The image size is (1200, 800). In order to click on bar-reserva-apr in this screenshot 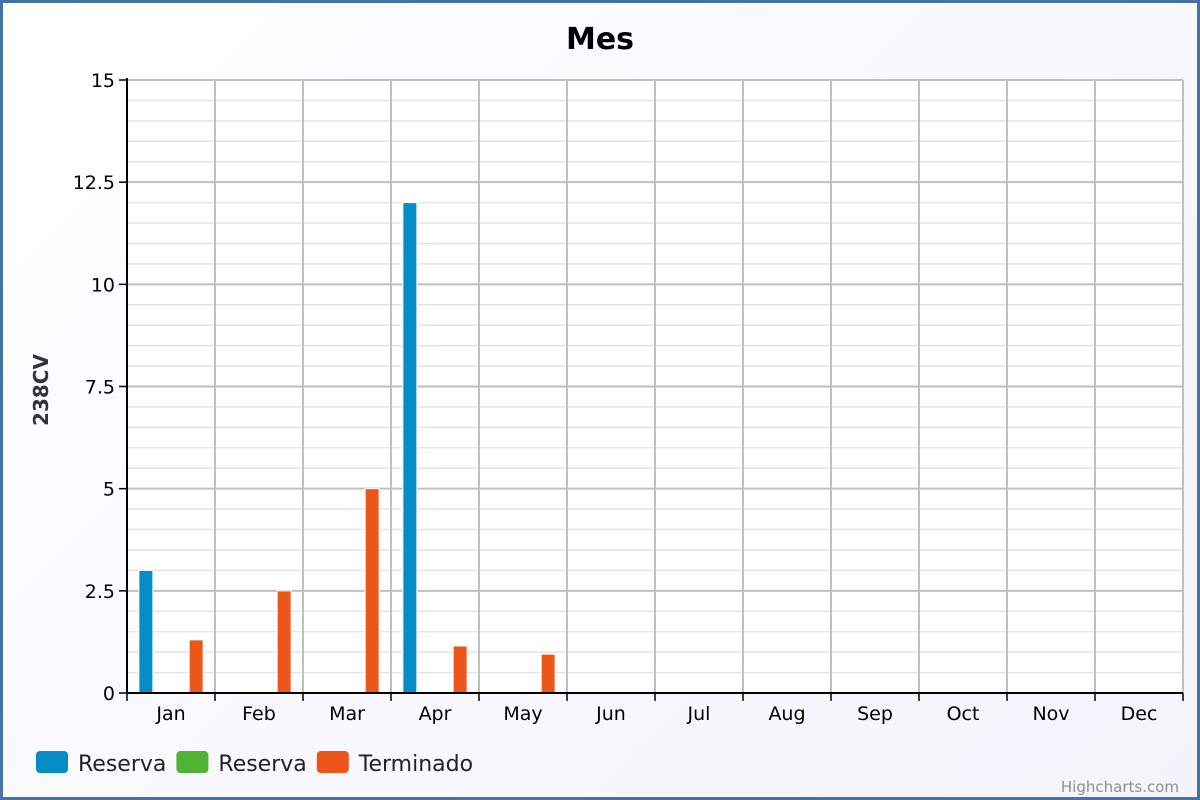, I will do `click(410, 448)`.